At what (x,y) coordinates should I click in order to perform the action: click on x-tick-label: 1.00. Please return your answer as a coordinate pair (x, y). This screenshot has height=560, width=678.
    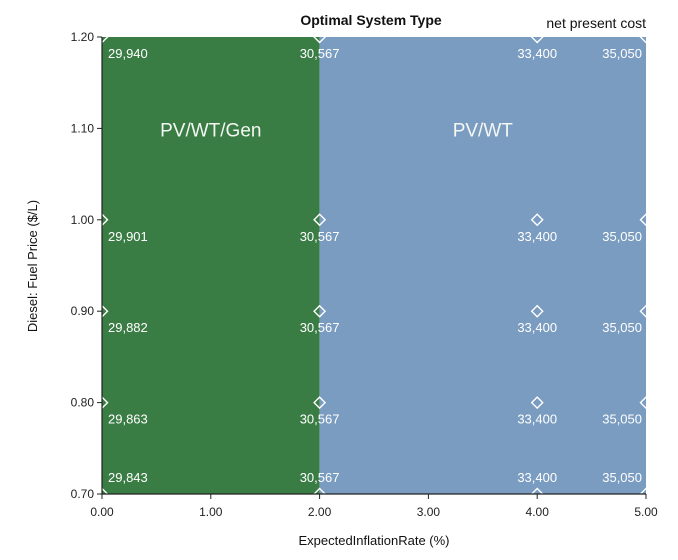
    Looking at the image, I should click on (211, 512).